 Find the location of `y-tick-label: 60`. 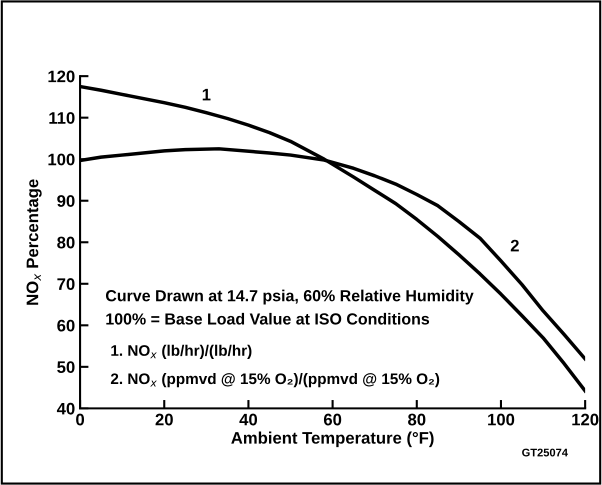

y-tick-label: 60 is located at coordinates (66, 326).